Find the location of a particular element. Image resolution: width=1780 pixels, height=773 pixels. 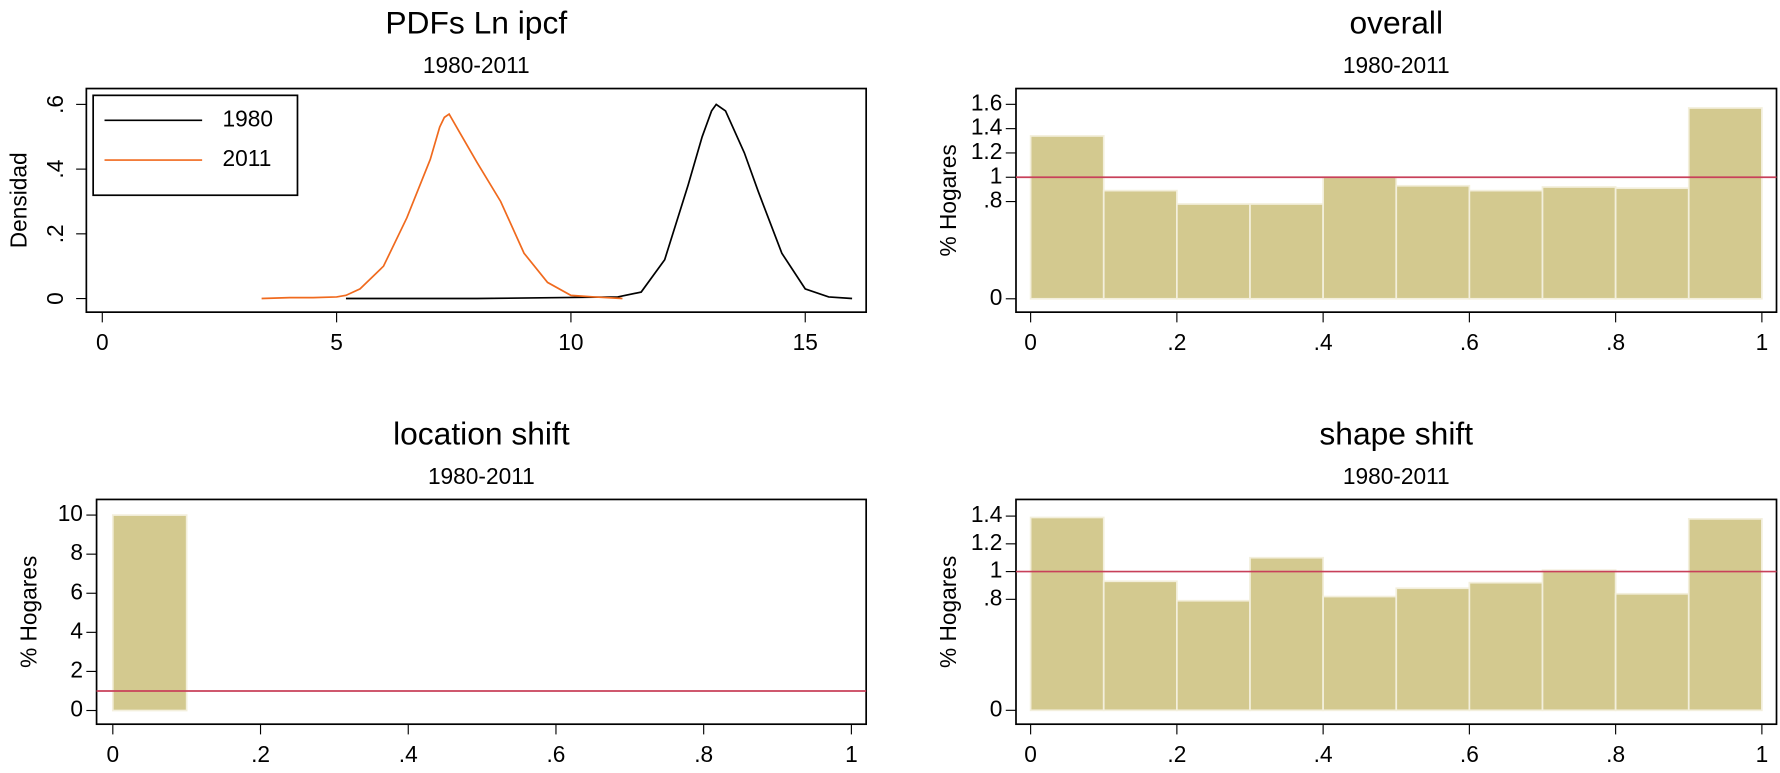

y-tick-label: 1.6 is located at coordinates (987, 102).